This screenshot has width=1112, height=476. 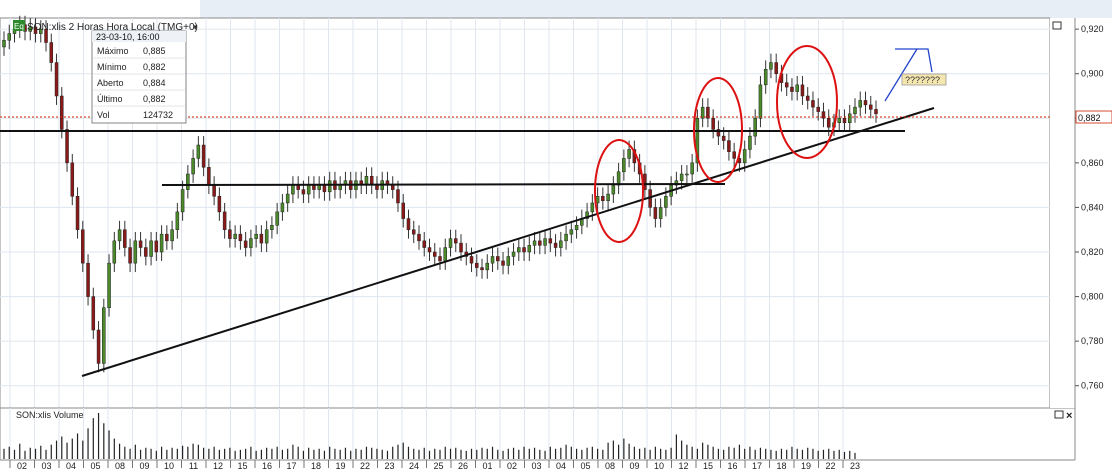 I want to click on ytick-label-1: 0,780, so click(x=1092, y=341).